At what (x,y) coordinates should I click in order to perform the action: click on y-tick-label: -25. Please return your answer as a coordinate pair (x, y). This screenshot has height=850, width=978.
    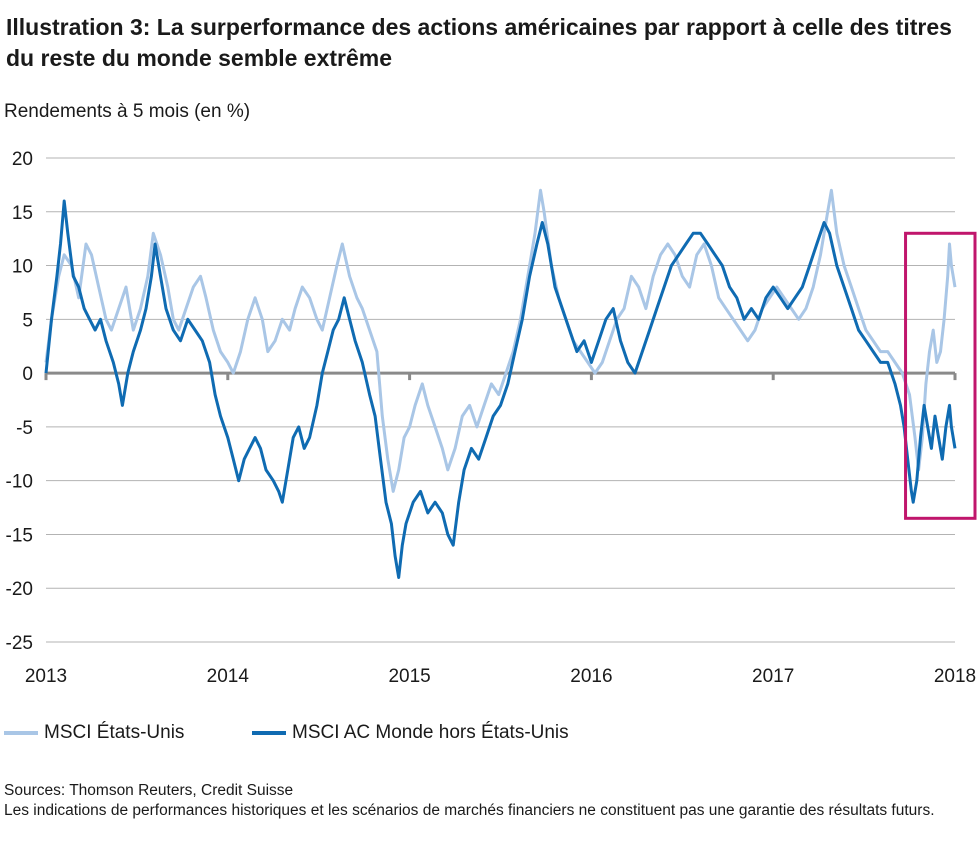
    Looking at the image, I should click on (19, 643).